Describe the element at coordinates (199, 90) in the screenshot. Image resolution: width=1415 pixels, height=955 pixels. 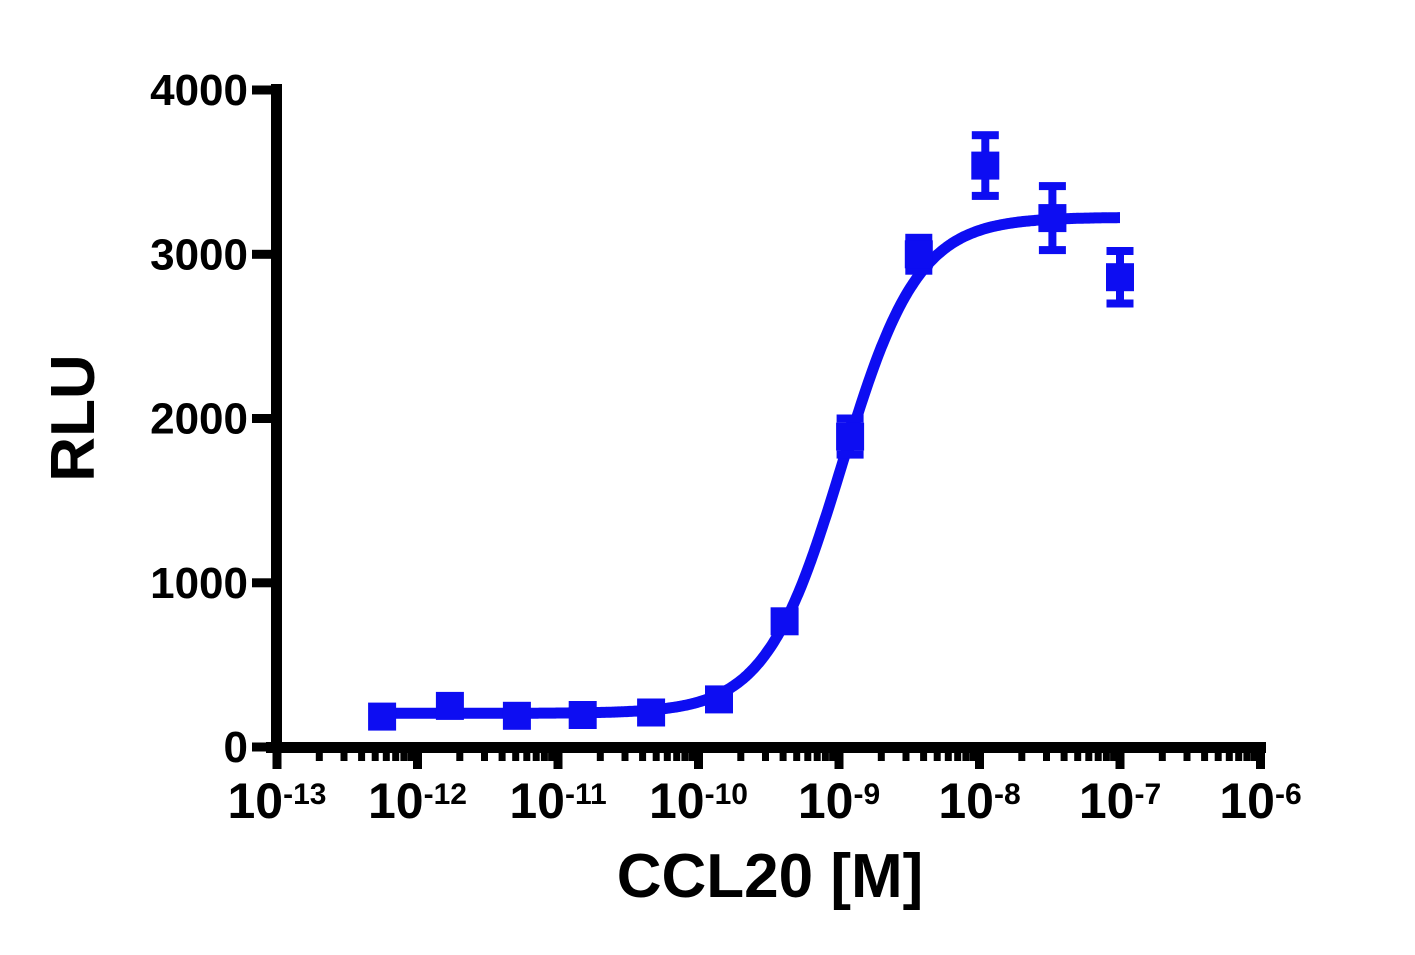
I see `y-tick-label: 4000` at that location.